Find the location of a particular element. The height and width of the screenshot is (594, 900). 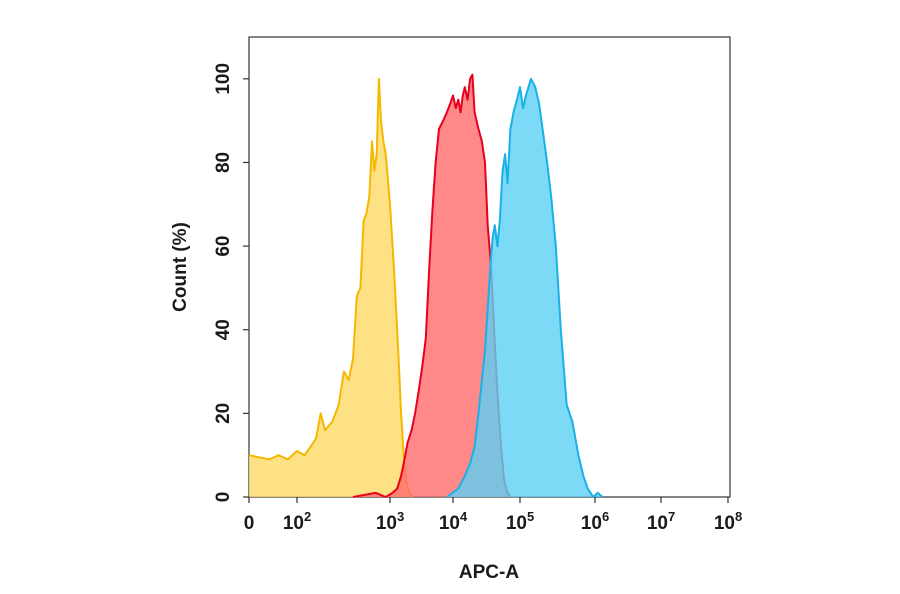

x-tick-label: 10⁶ is located at coordinates (595, 521).